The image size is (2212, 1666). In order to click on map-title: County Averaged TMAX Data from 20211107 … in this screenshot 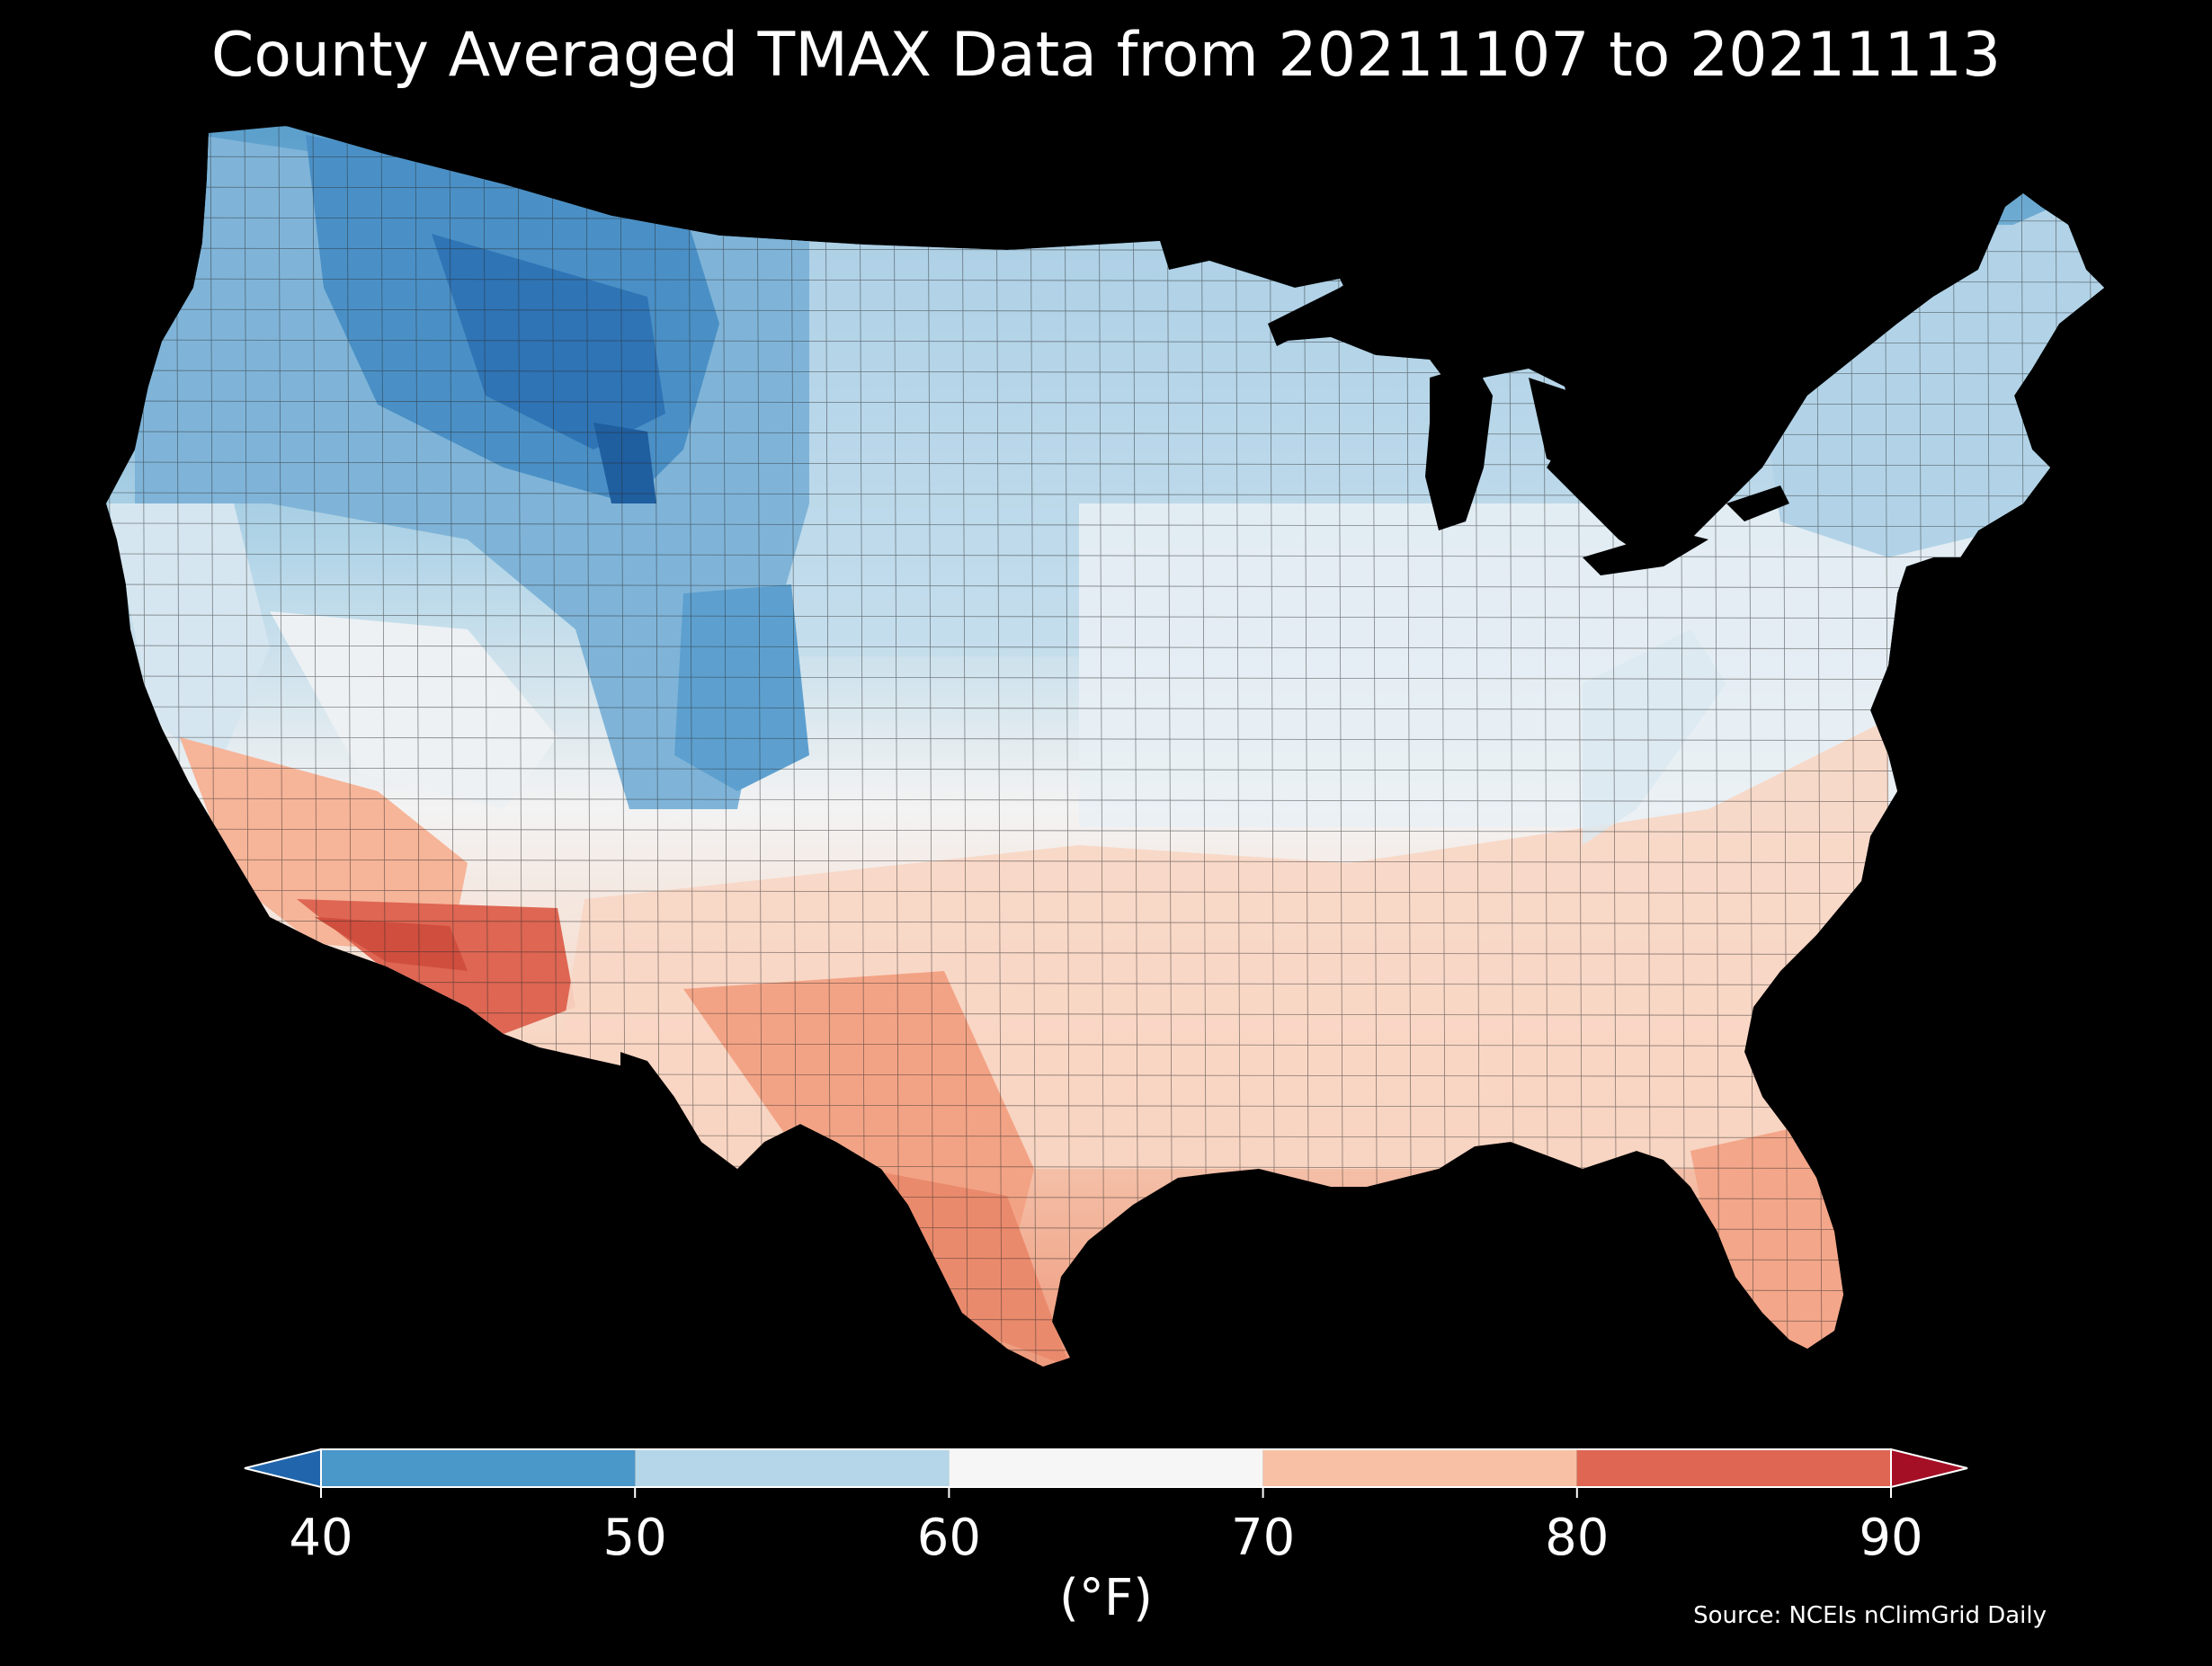, I will do `click(1106, 55)`.